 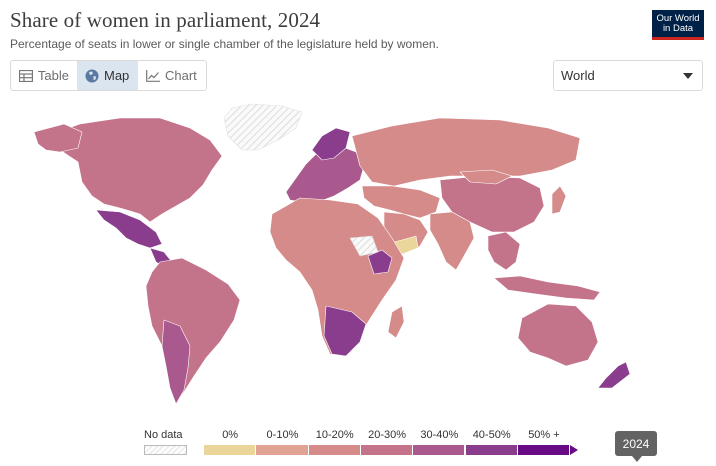 I want to click on region-alaska, so click(x=58, y=138).